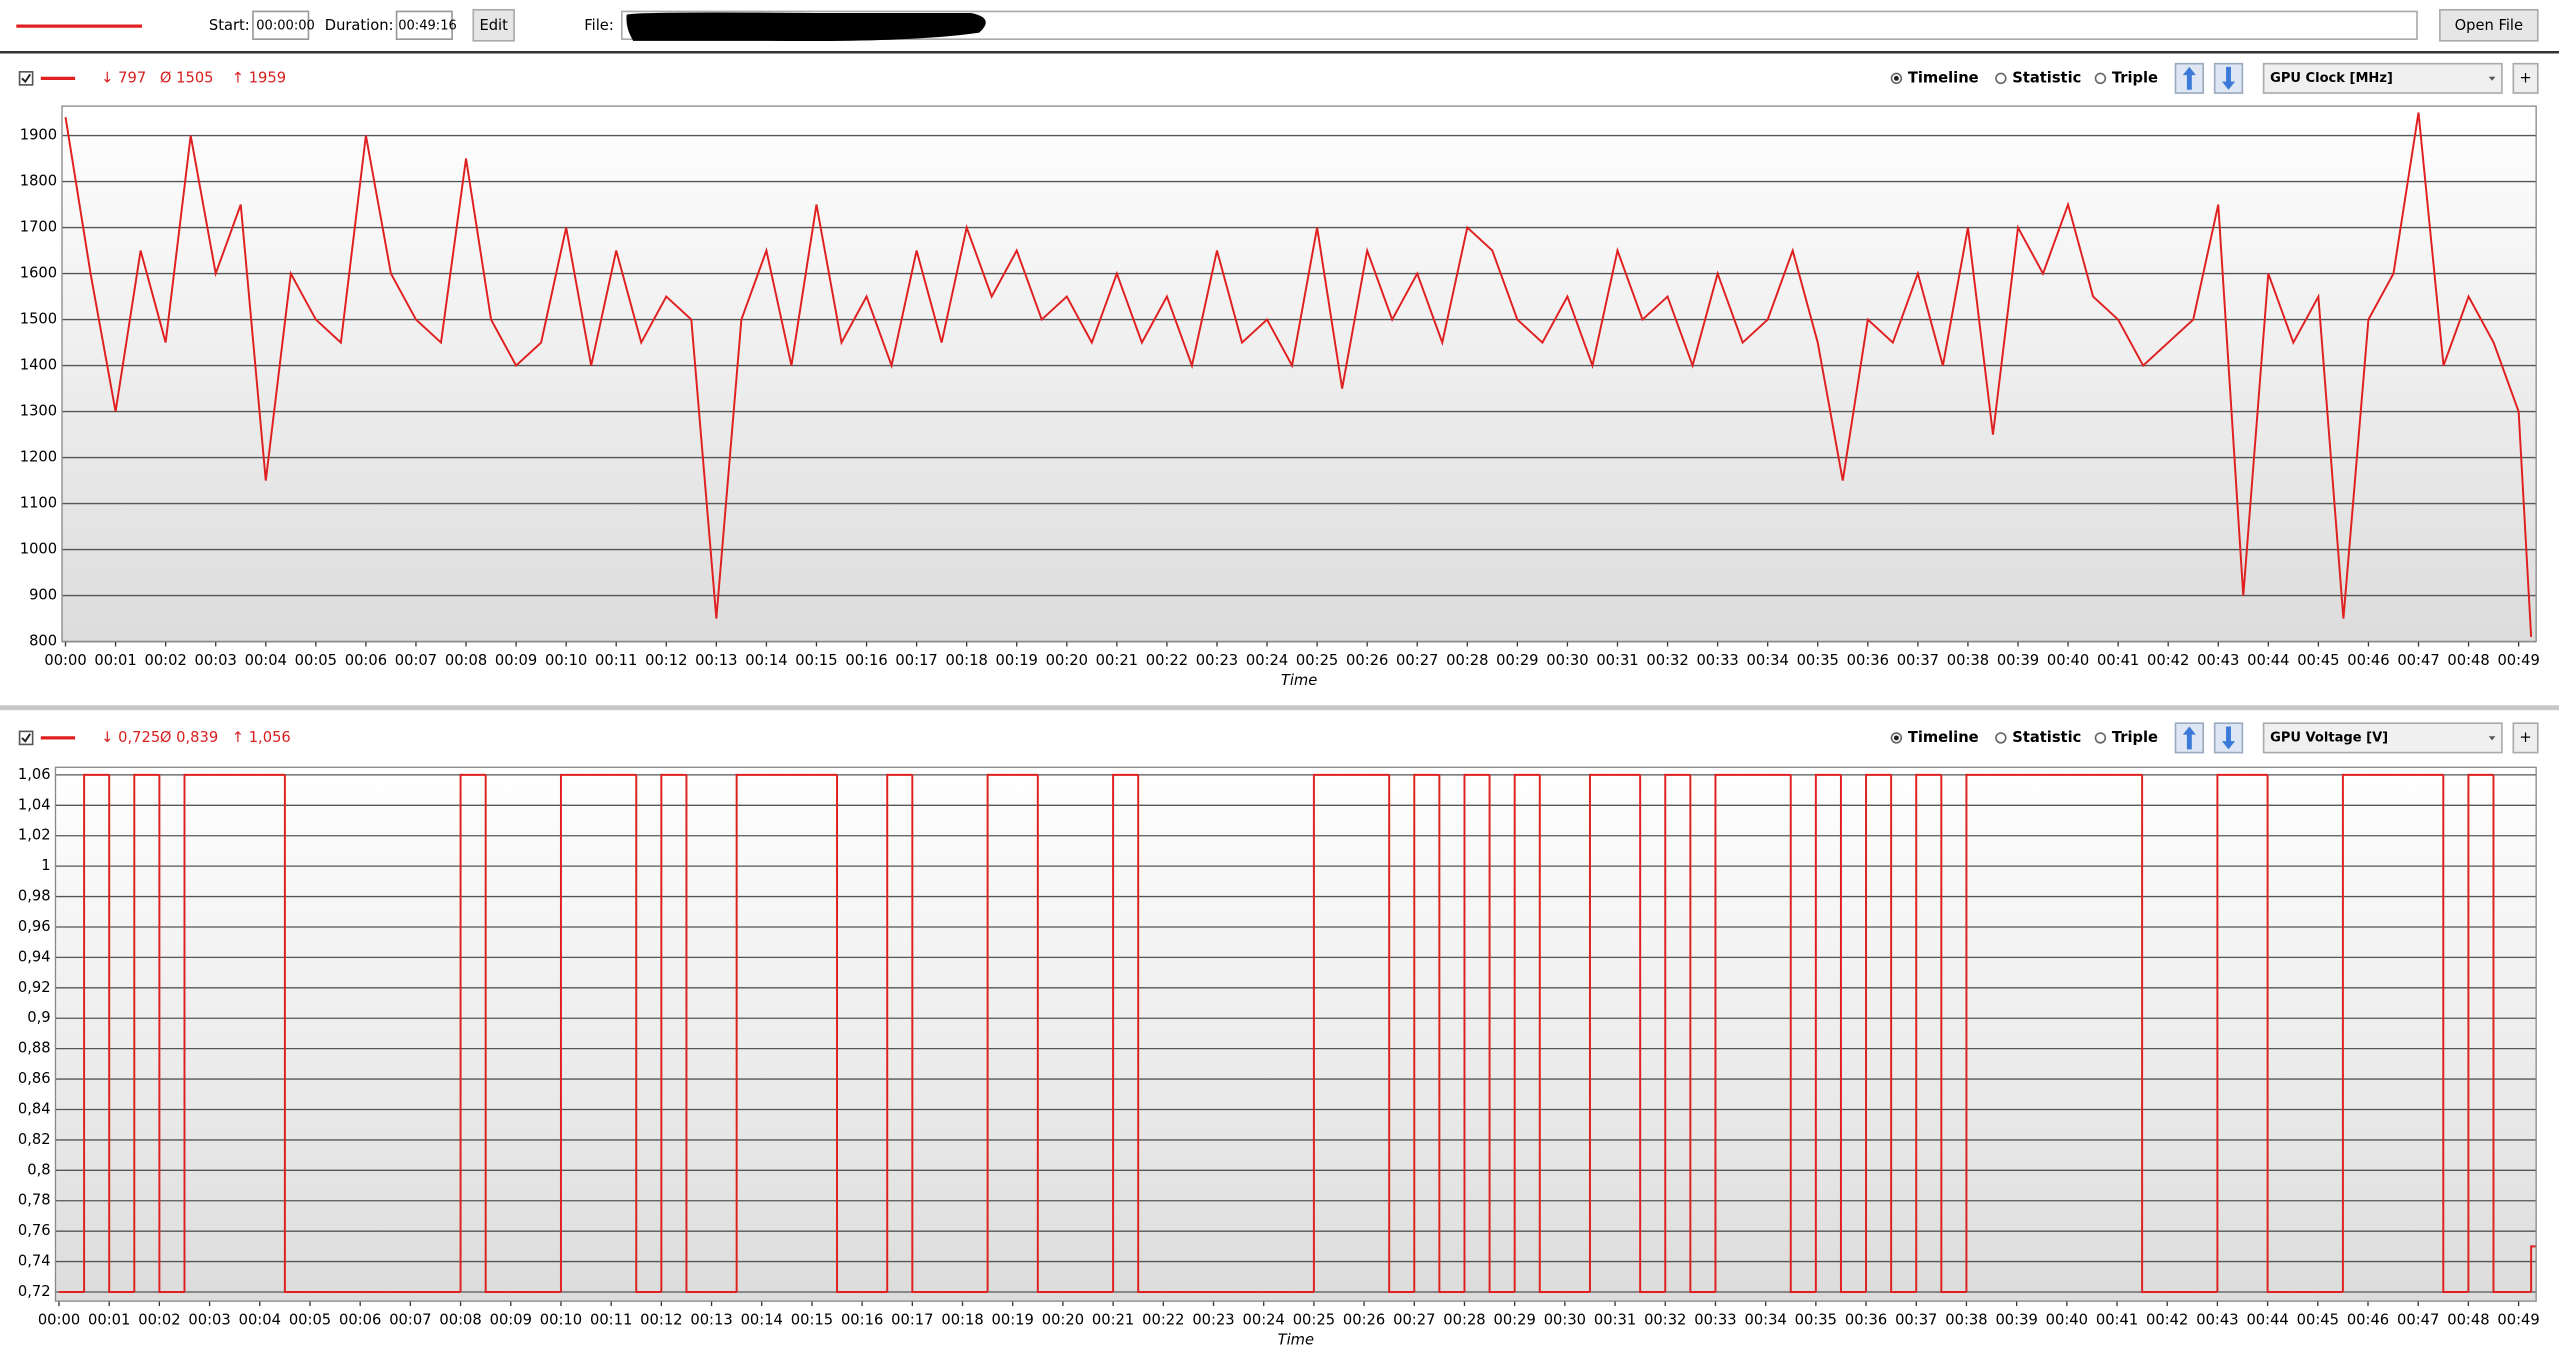 The width and height of the screenshot is (2559, 1355). I want to click on mode-label: Timeline, so click(1943, 77).